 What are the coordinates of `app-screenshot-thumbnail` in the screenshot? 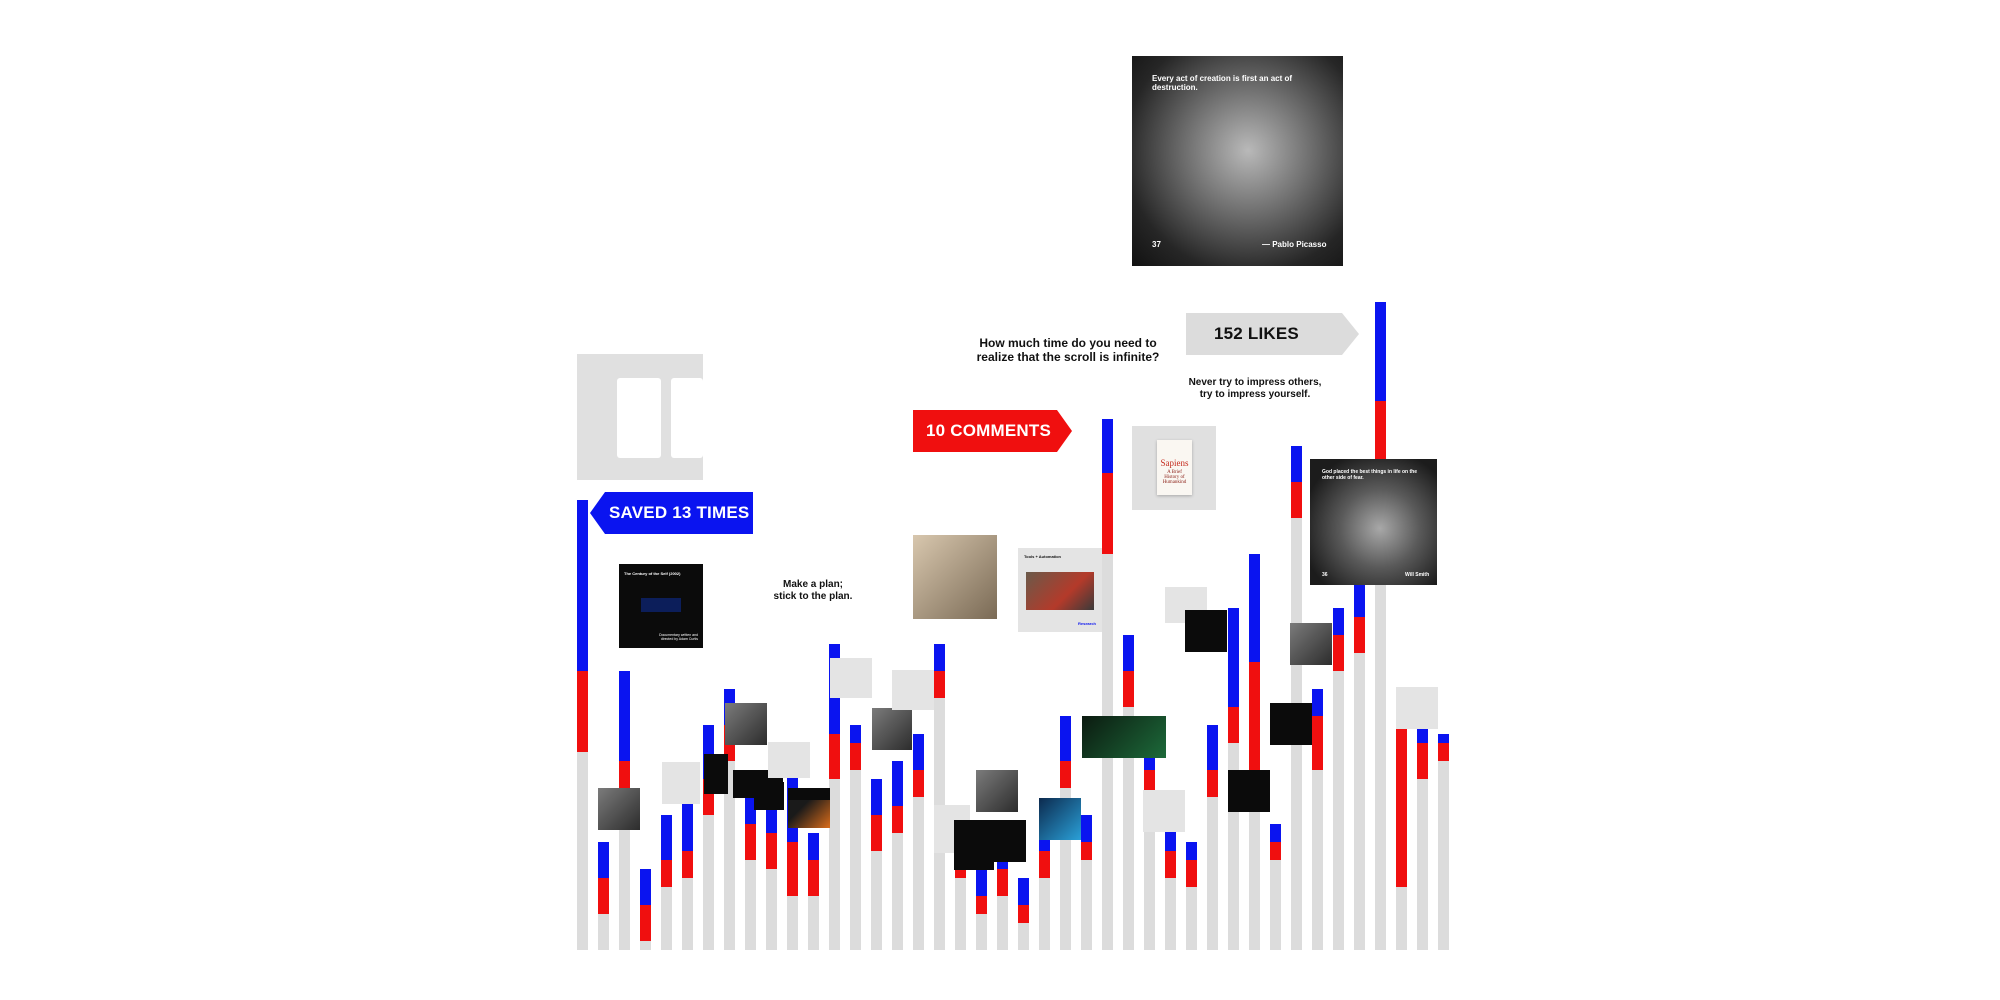 It's located at (640, 417).